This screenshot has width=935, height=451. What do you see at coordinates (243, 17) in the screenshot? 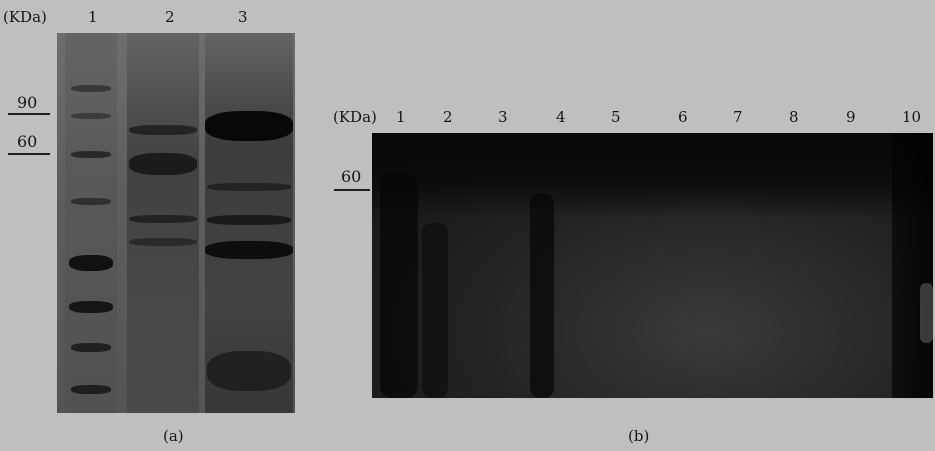
I see `panel-a-lane-3-label: 3` at bounding box center [243, 17].